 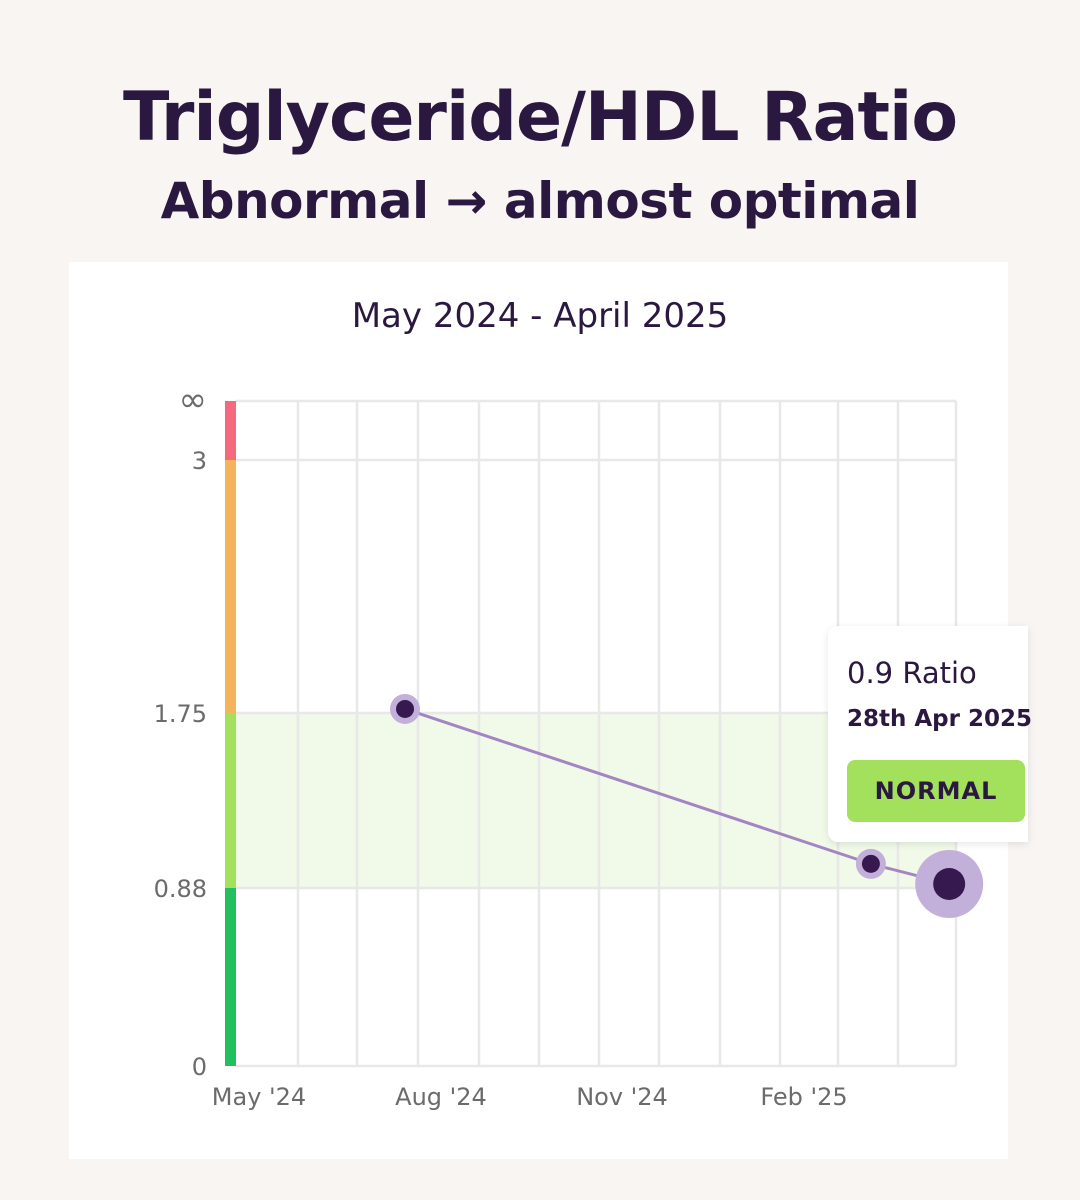 I want to click on chart-title: May 2024 - April 2025, so click(x=540, y=316).